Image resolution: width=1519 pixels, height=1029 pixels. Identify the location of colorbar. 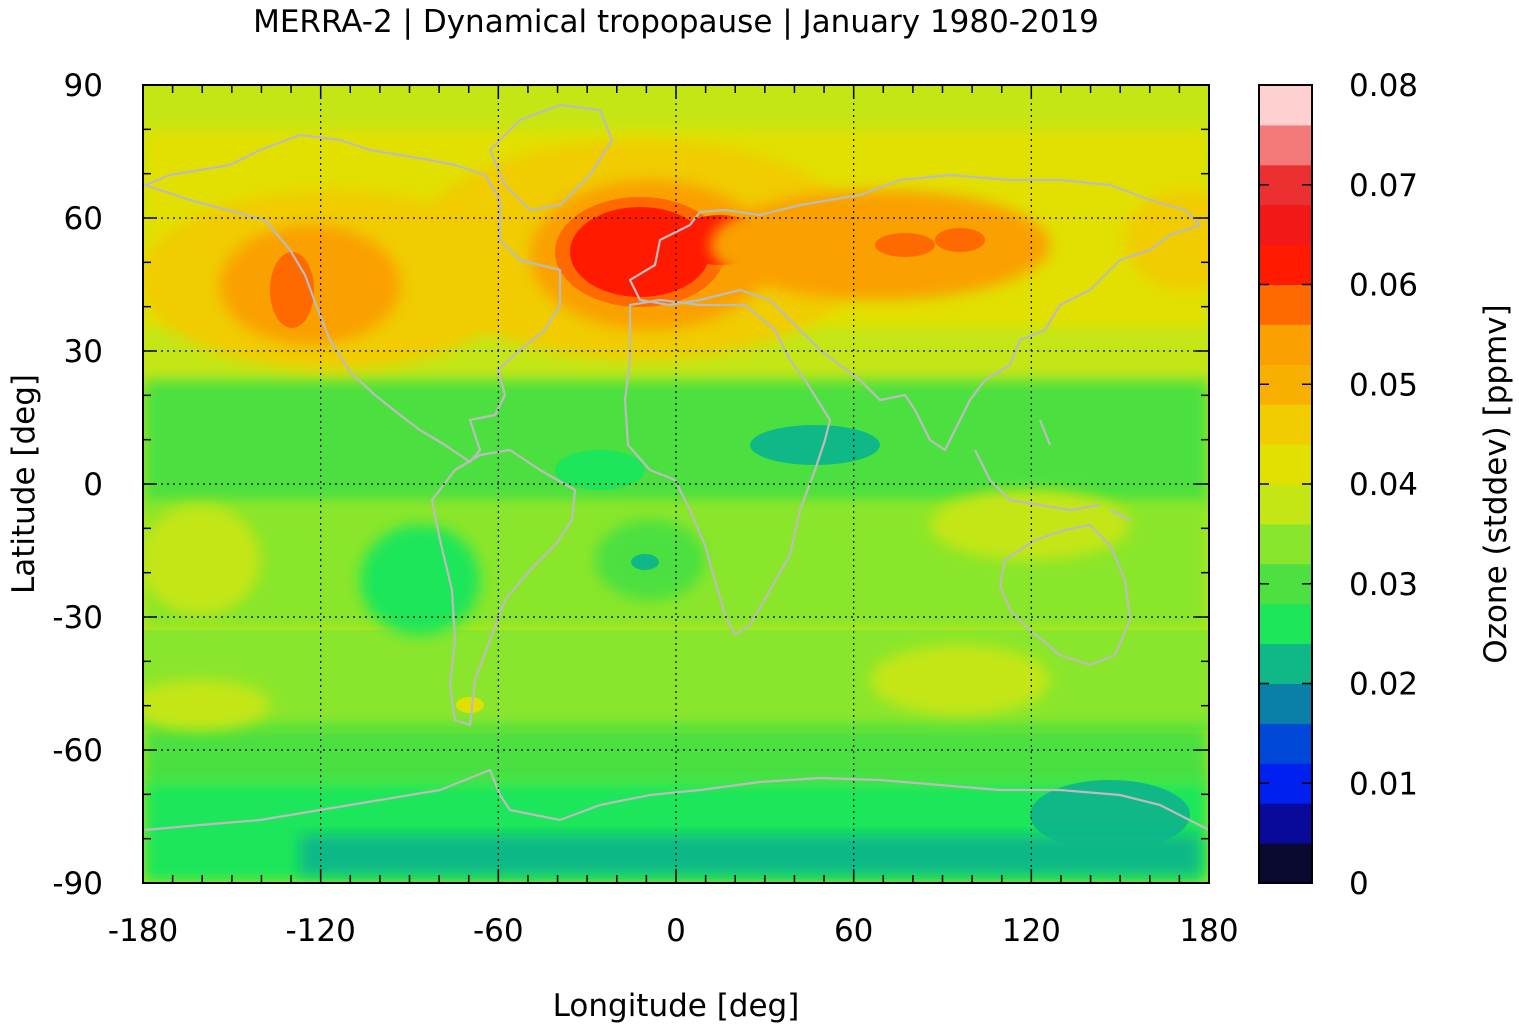
(1285, 484).